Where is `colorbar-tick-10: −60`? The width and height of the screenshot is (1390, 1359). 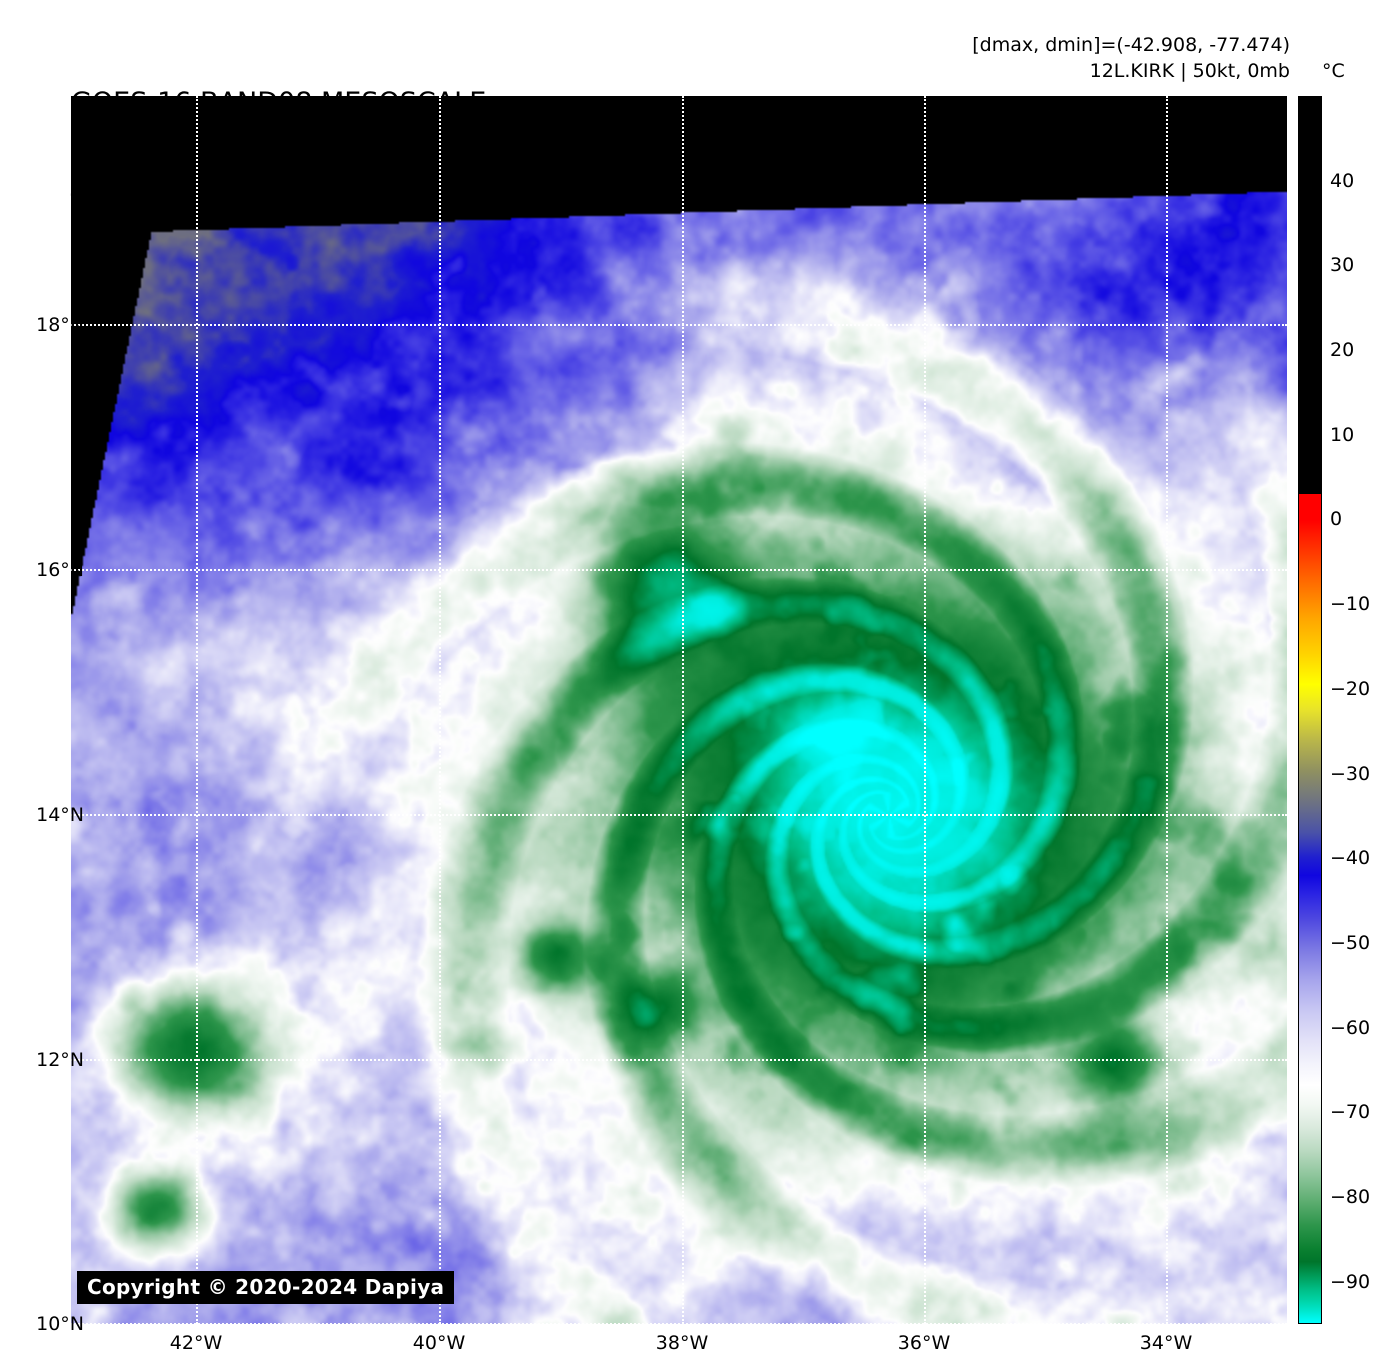 colorbar-tick-10: −60 is located at coordinates (1350, 1027).